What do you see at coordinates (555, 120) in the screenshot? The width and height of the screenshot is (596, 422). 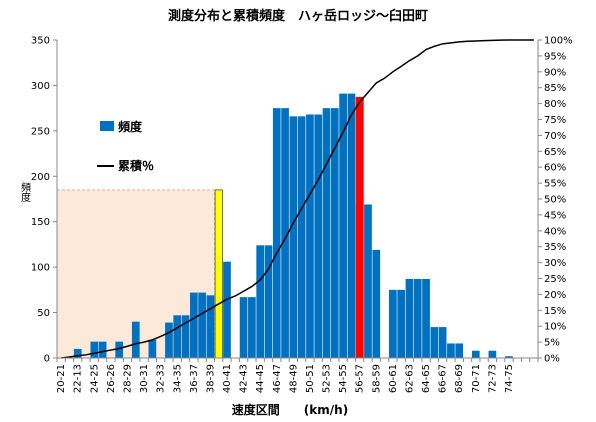 I see `y2-tick-label: 75%` at bounding box center [555, 120].